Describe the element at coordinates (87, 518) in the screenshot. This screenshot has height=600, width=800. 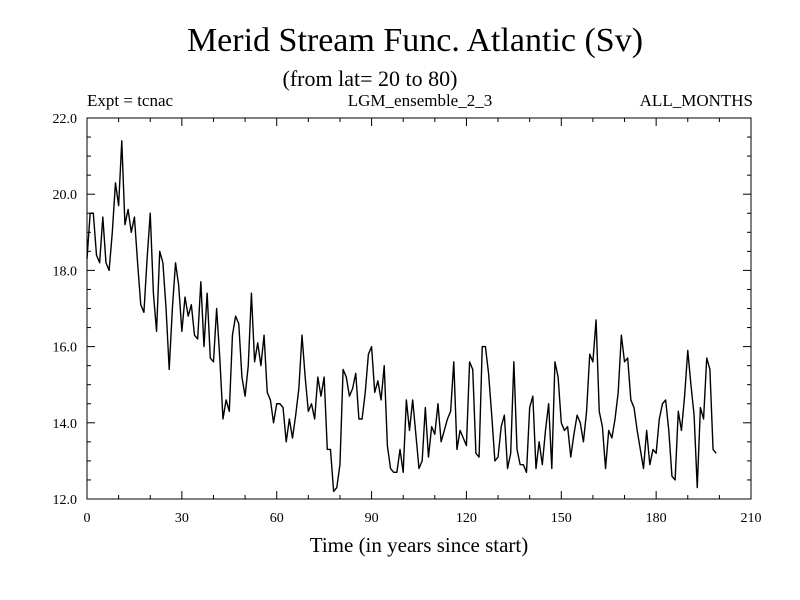
I see `x-tick-label: 0` at that location.